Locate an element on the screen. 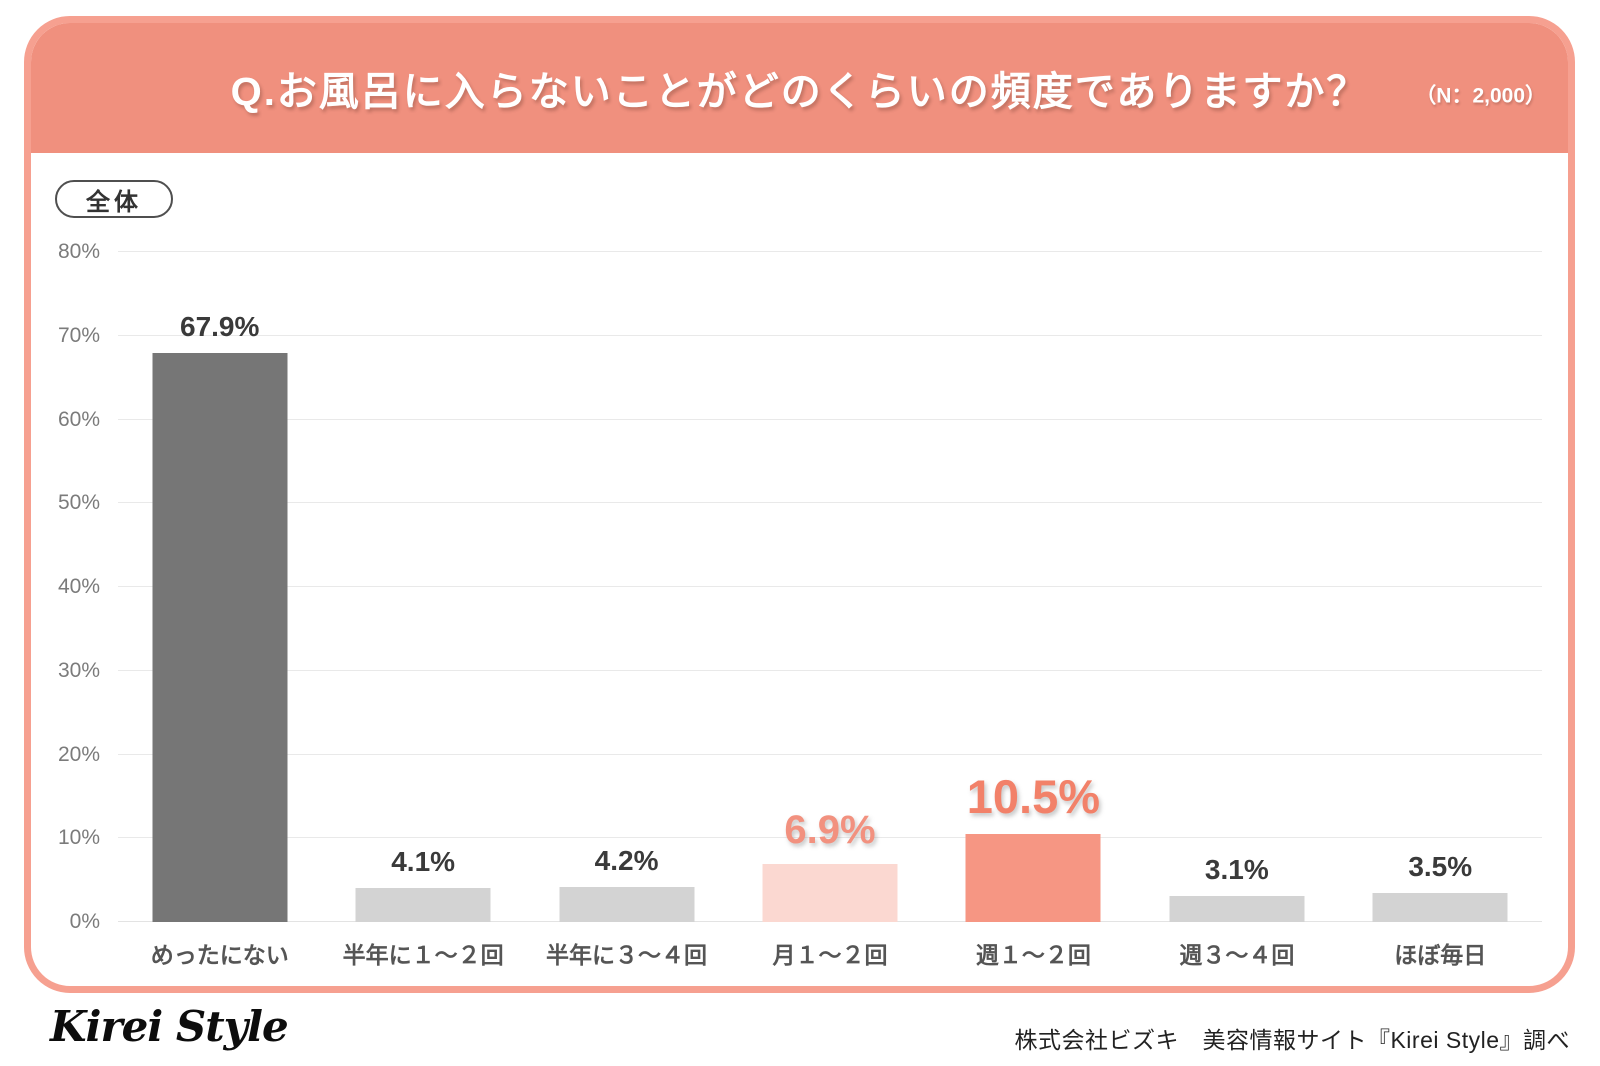 The image size is (1600, 1066). y-tick-label: 40% is located at coordinates (78, 586).